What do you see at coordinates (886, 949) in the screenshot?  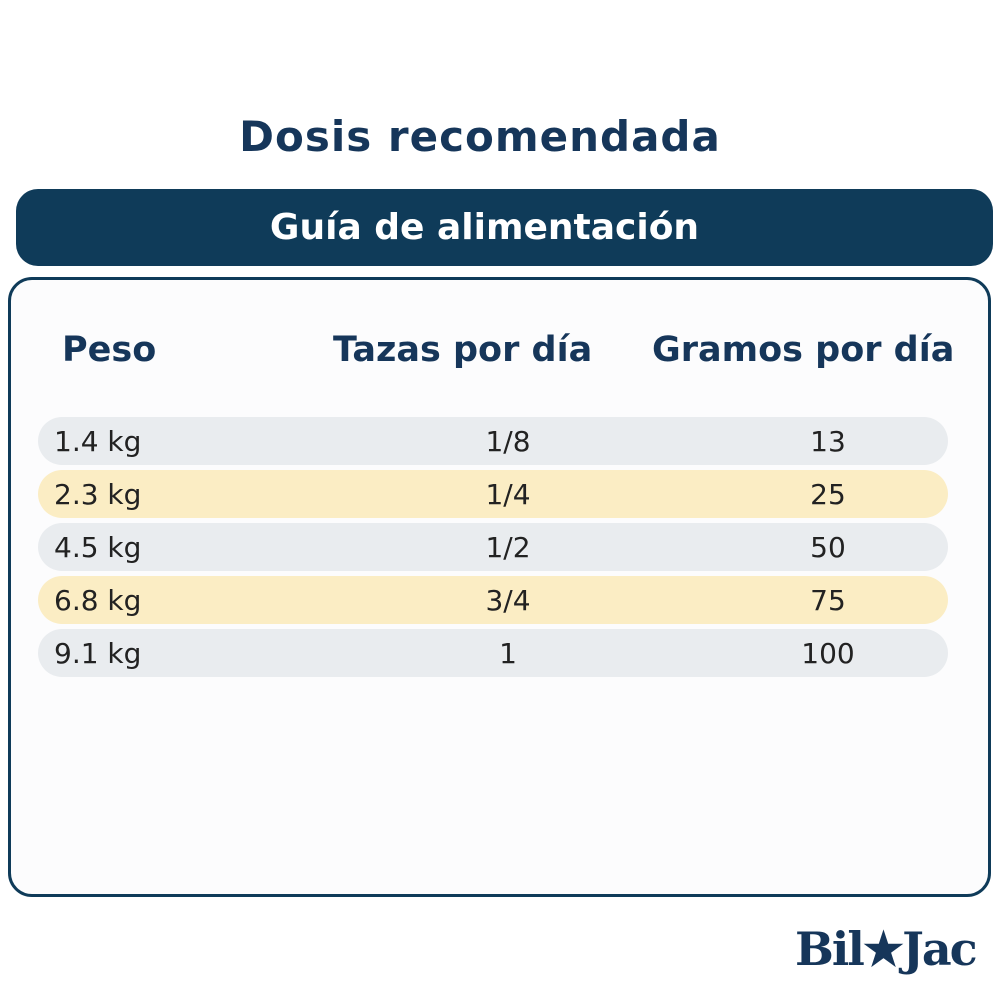 I see `logo: Bil★Jac` at bounding box center [886, 949].